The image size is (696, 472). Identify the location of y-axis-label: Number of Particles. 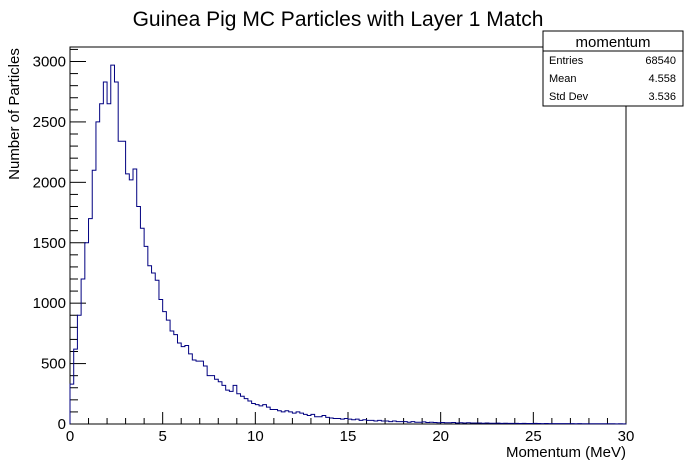
(14, 114).